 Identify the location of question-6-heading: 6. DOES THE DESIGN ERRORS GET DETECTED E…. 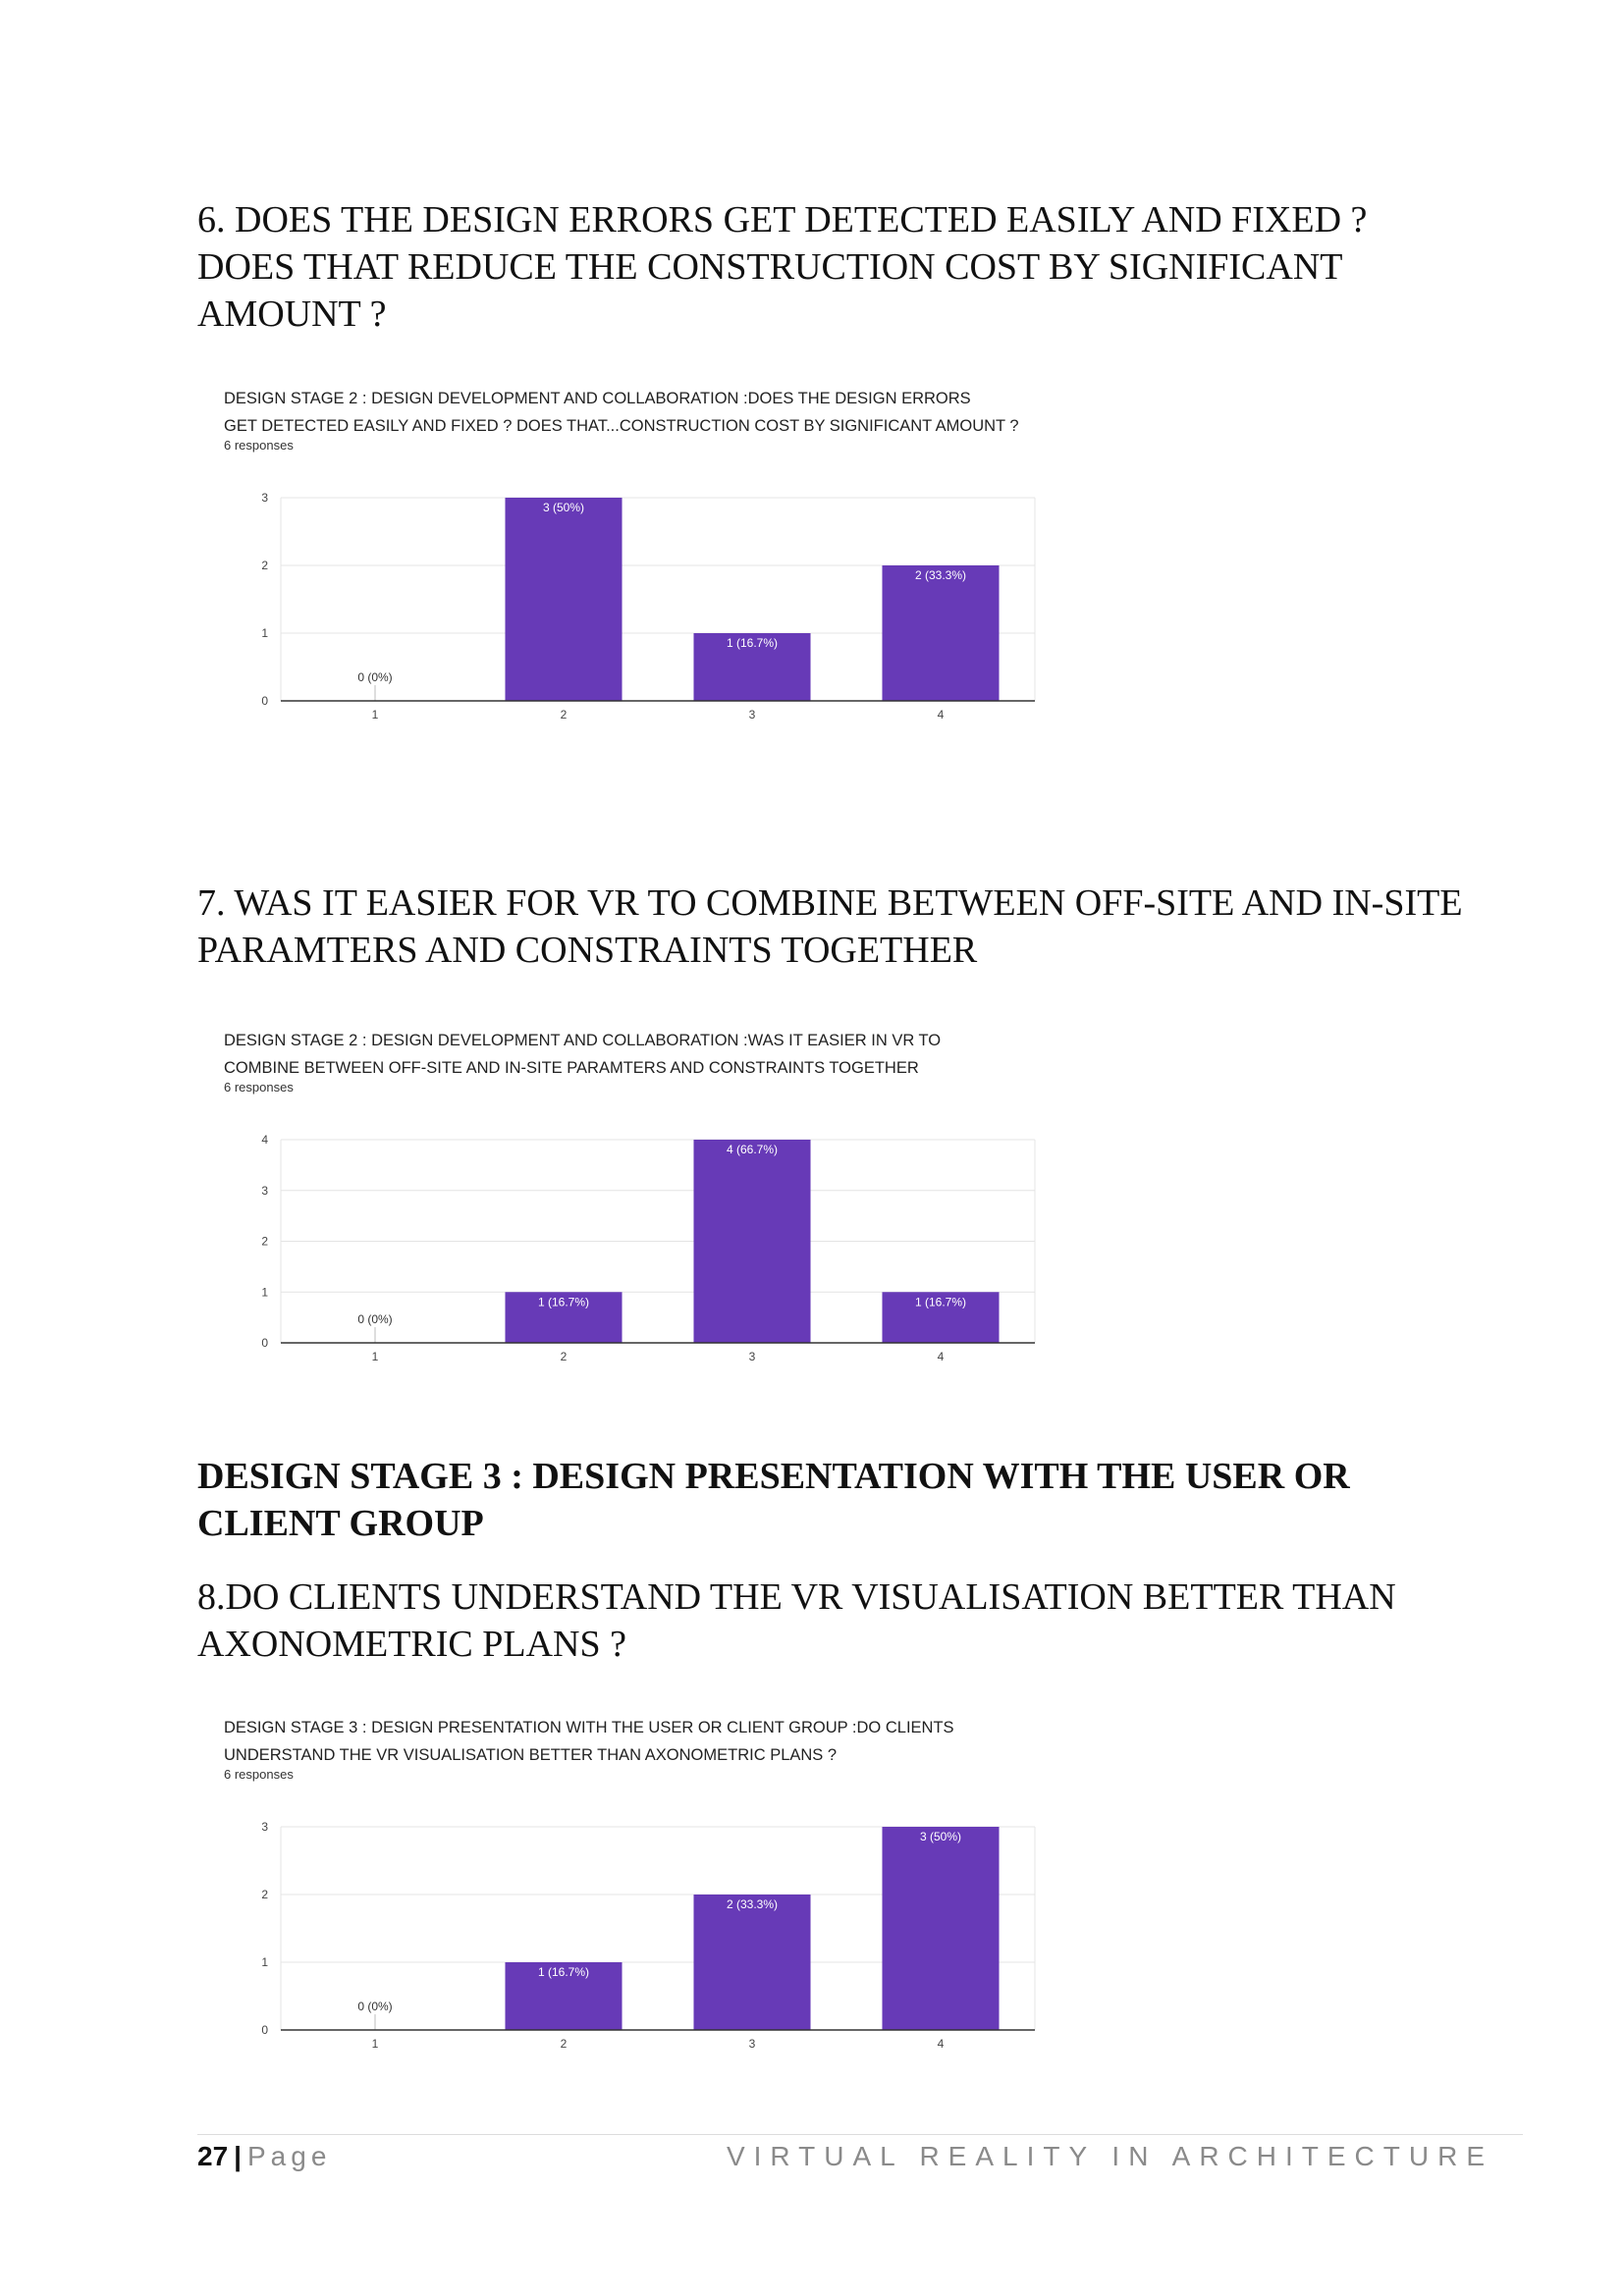
(782, 267).